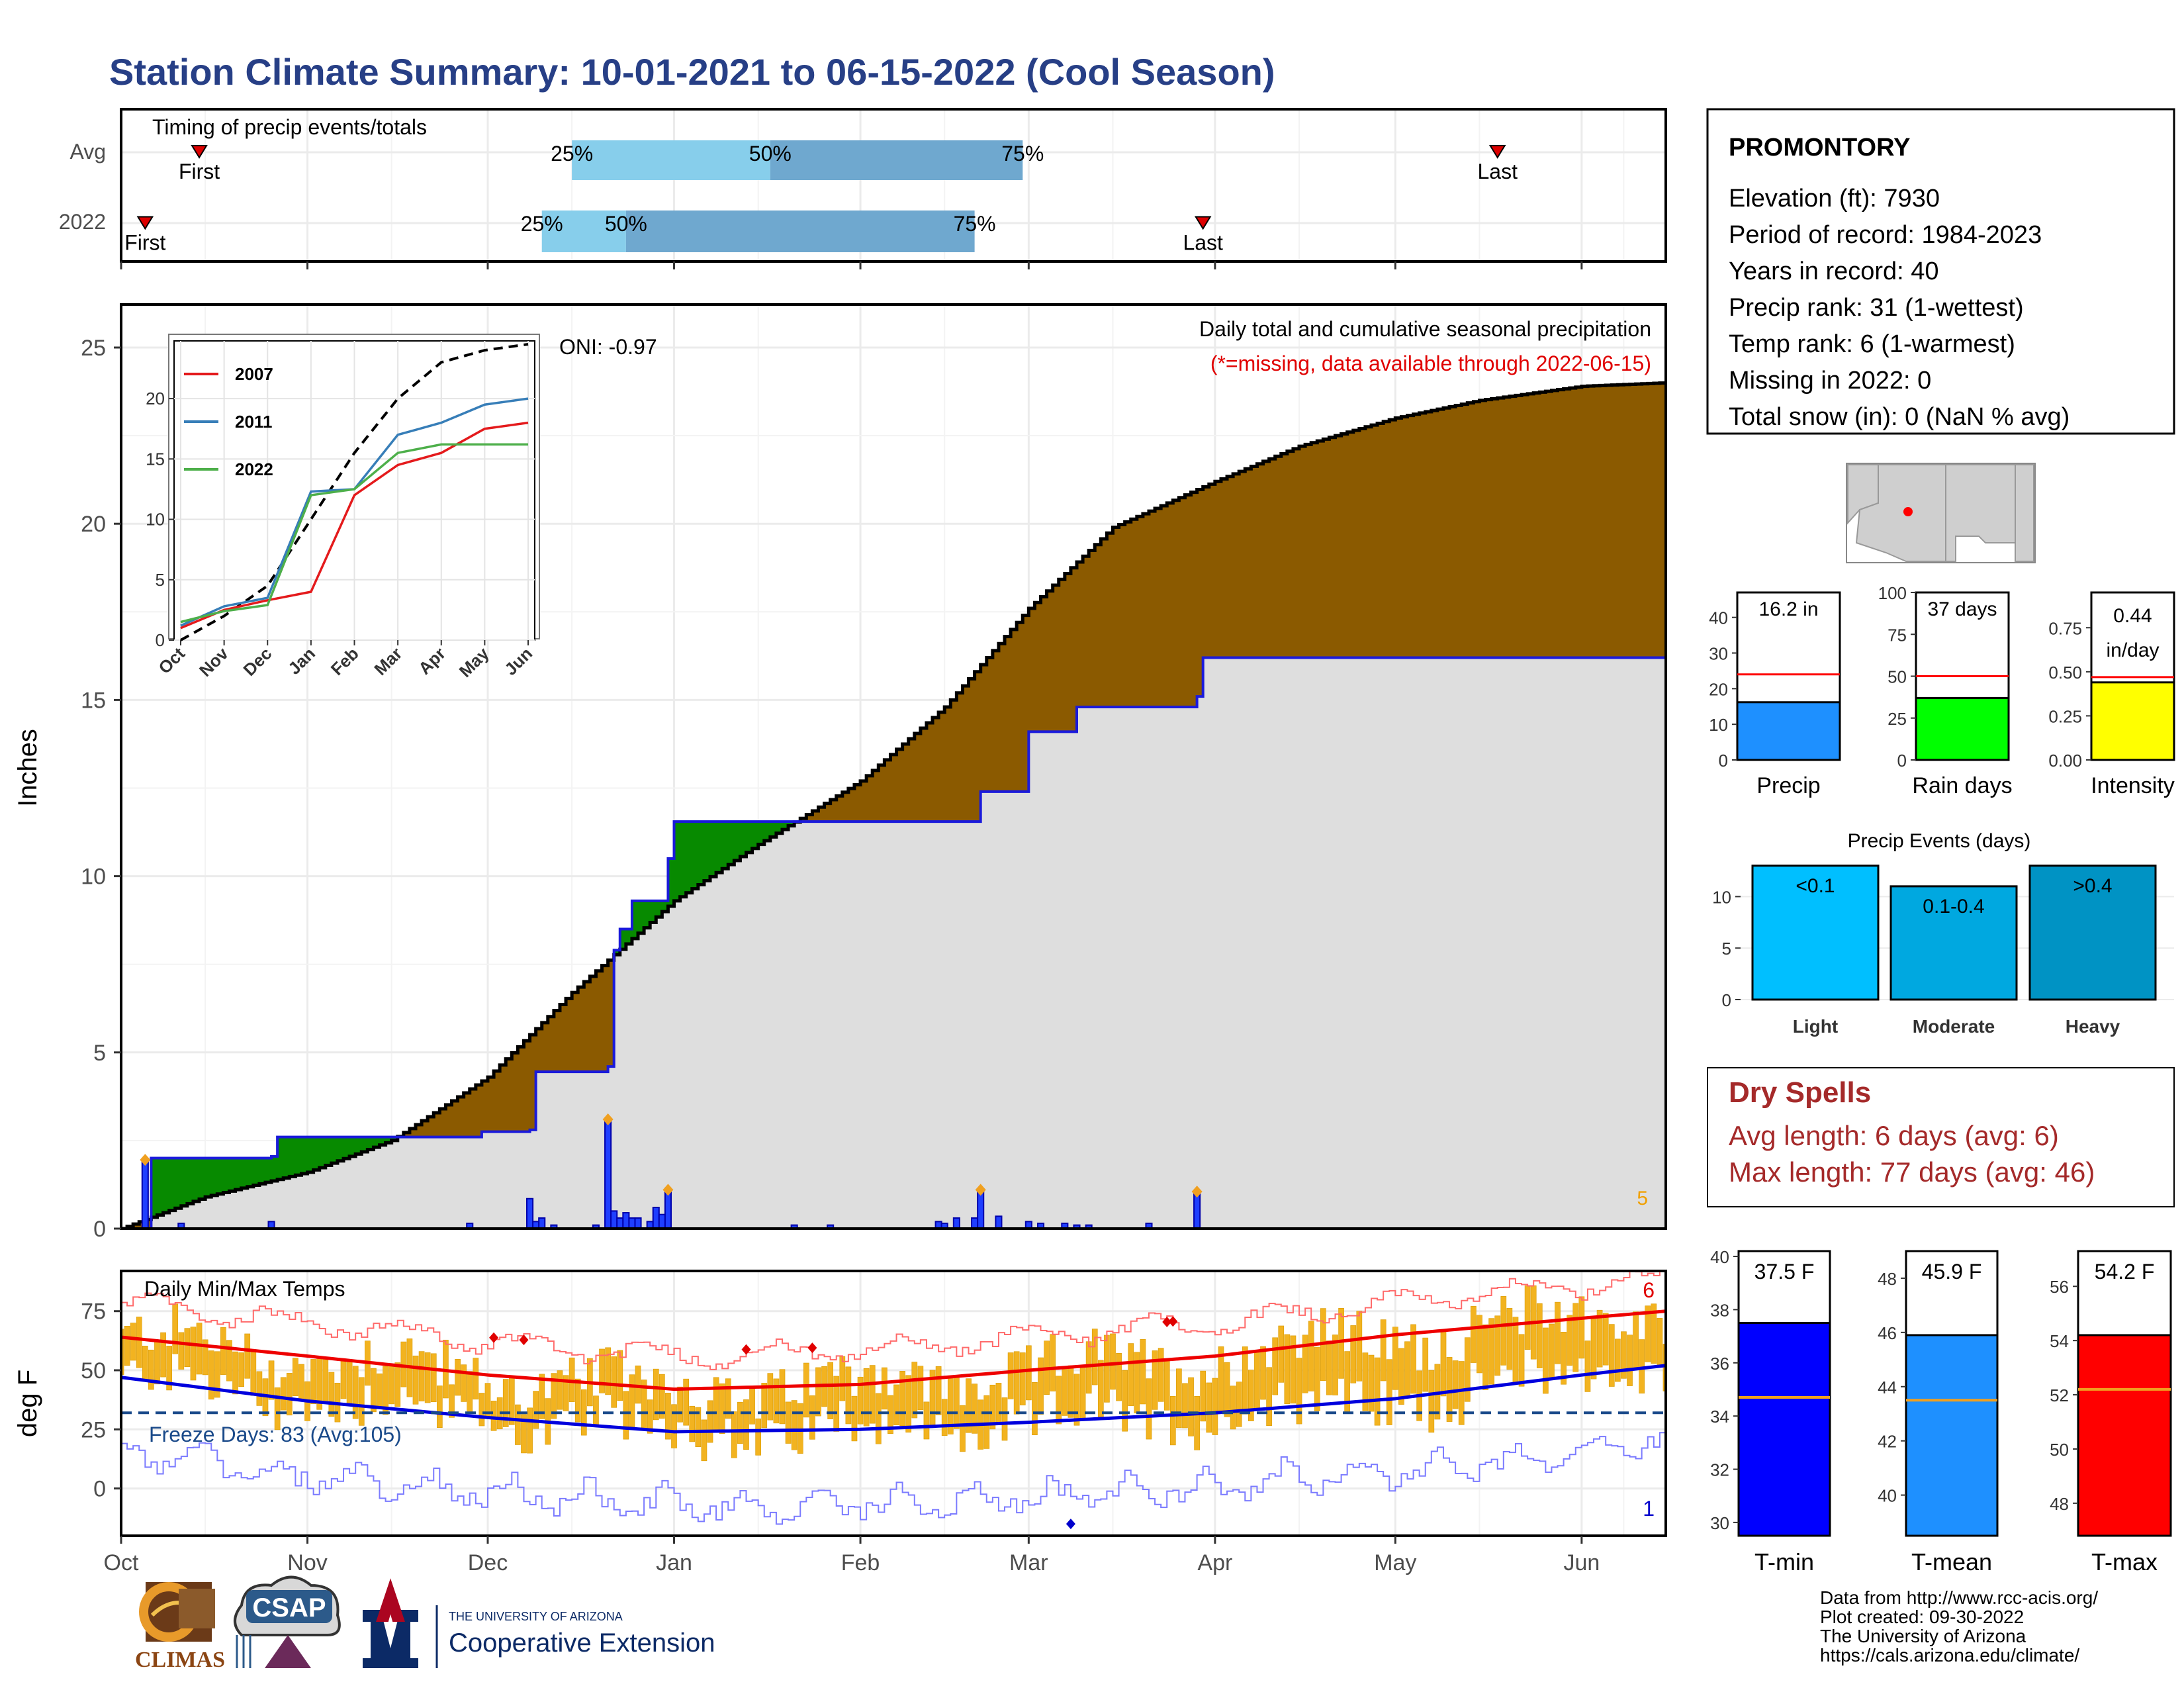  I want to click on dry-spells-max: Max length: 77 days (avg: 46), so click(1912, 1172).